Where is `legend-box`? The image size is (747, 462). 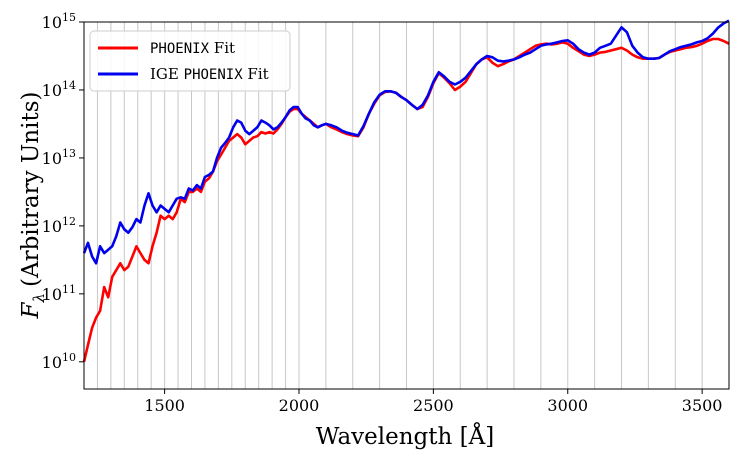 legend-box is located at coordinates (190, 61).